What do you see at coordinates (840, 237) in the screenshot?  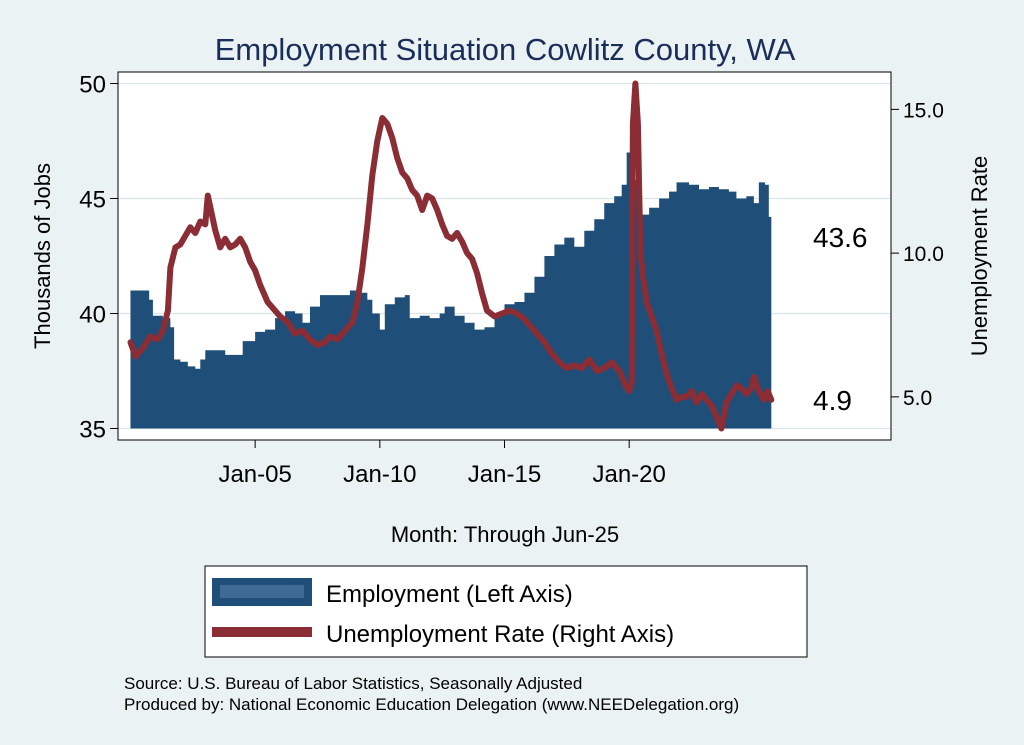 I see `employment-end-label: 43.6` at bounding box center [840, 237].